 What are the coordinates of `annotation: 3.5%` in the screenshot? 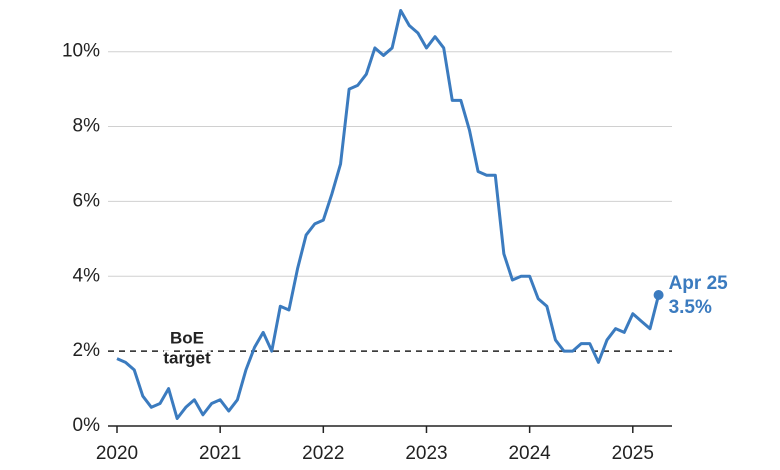 It's located at (690, 307).